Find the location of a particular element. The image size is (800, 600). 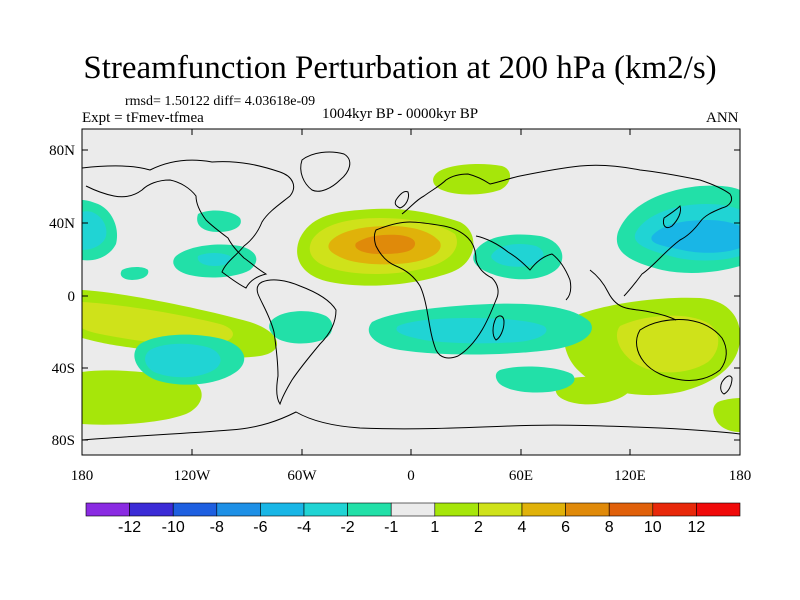

lon-label-180w: 180 is located at coordinates (82, 476).